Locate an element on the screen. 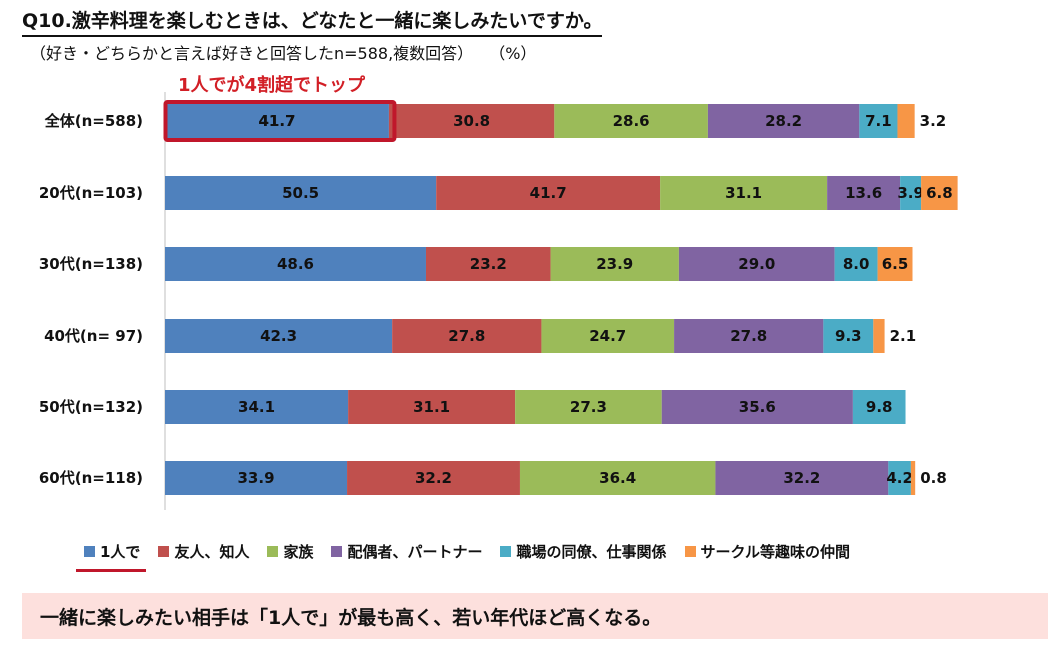 The height and width of the screenshot is (650, 1057). category-label: 60代(n=118) is located at coordinates (91, 478).